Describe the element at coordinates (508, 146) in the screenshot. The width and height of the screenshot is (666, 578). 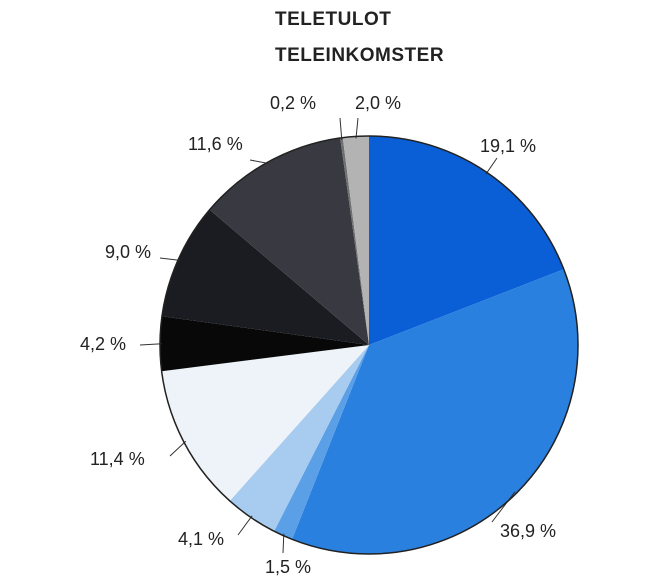
I see `slice-label: 19,1 %` at that location.